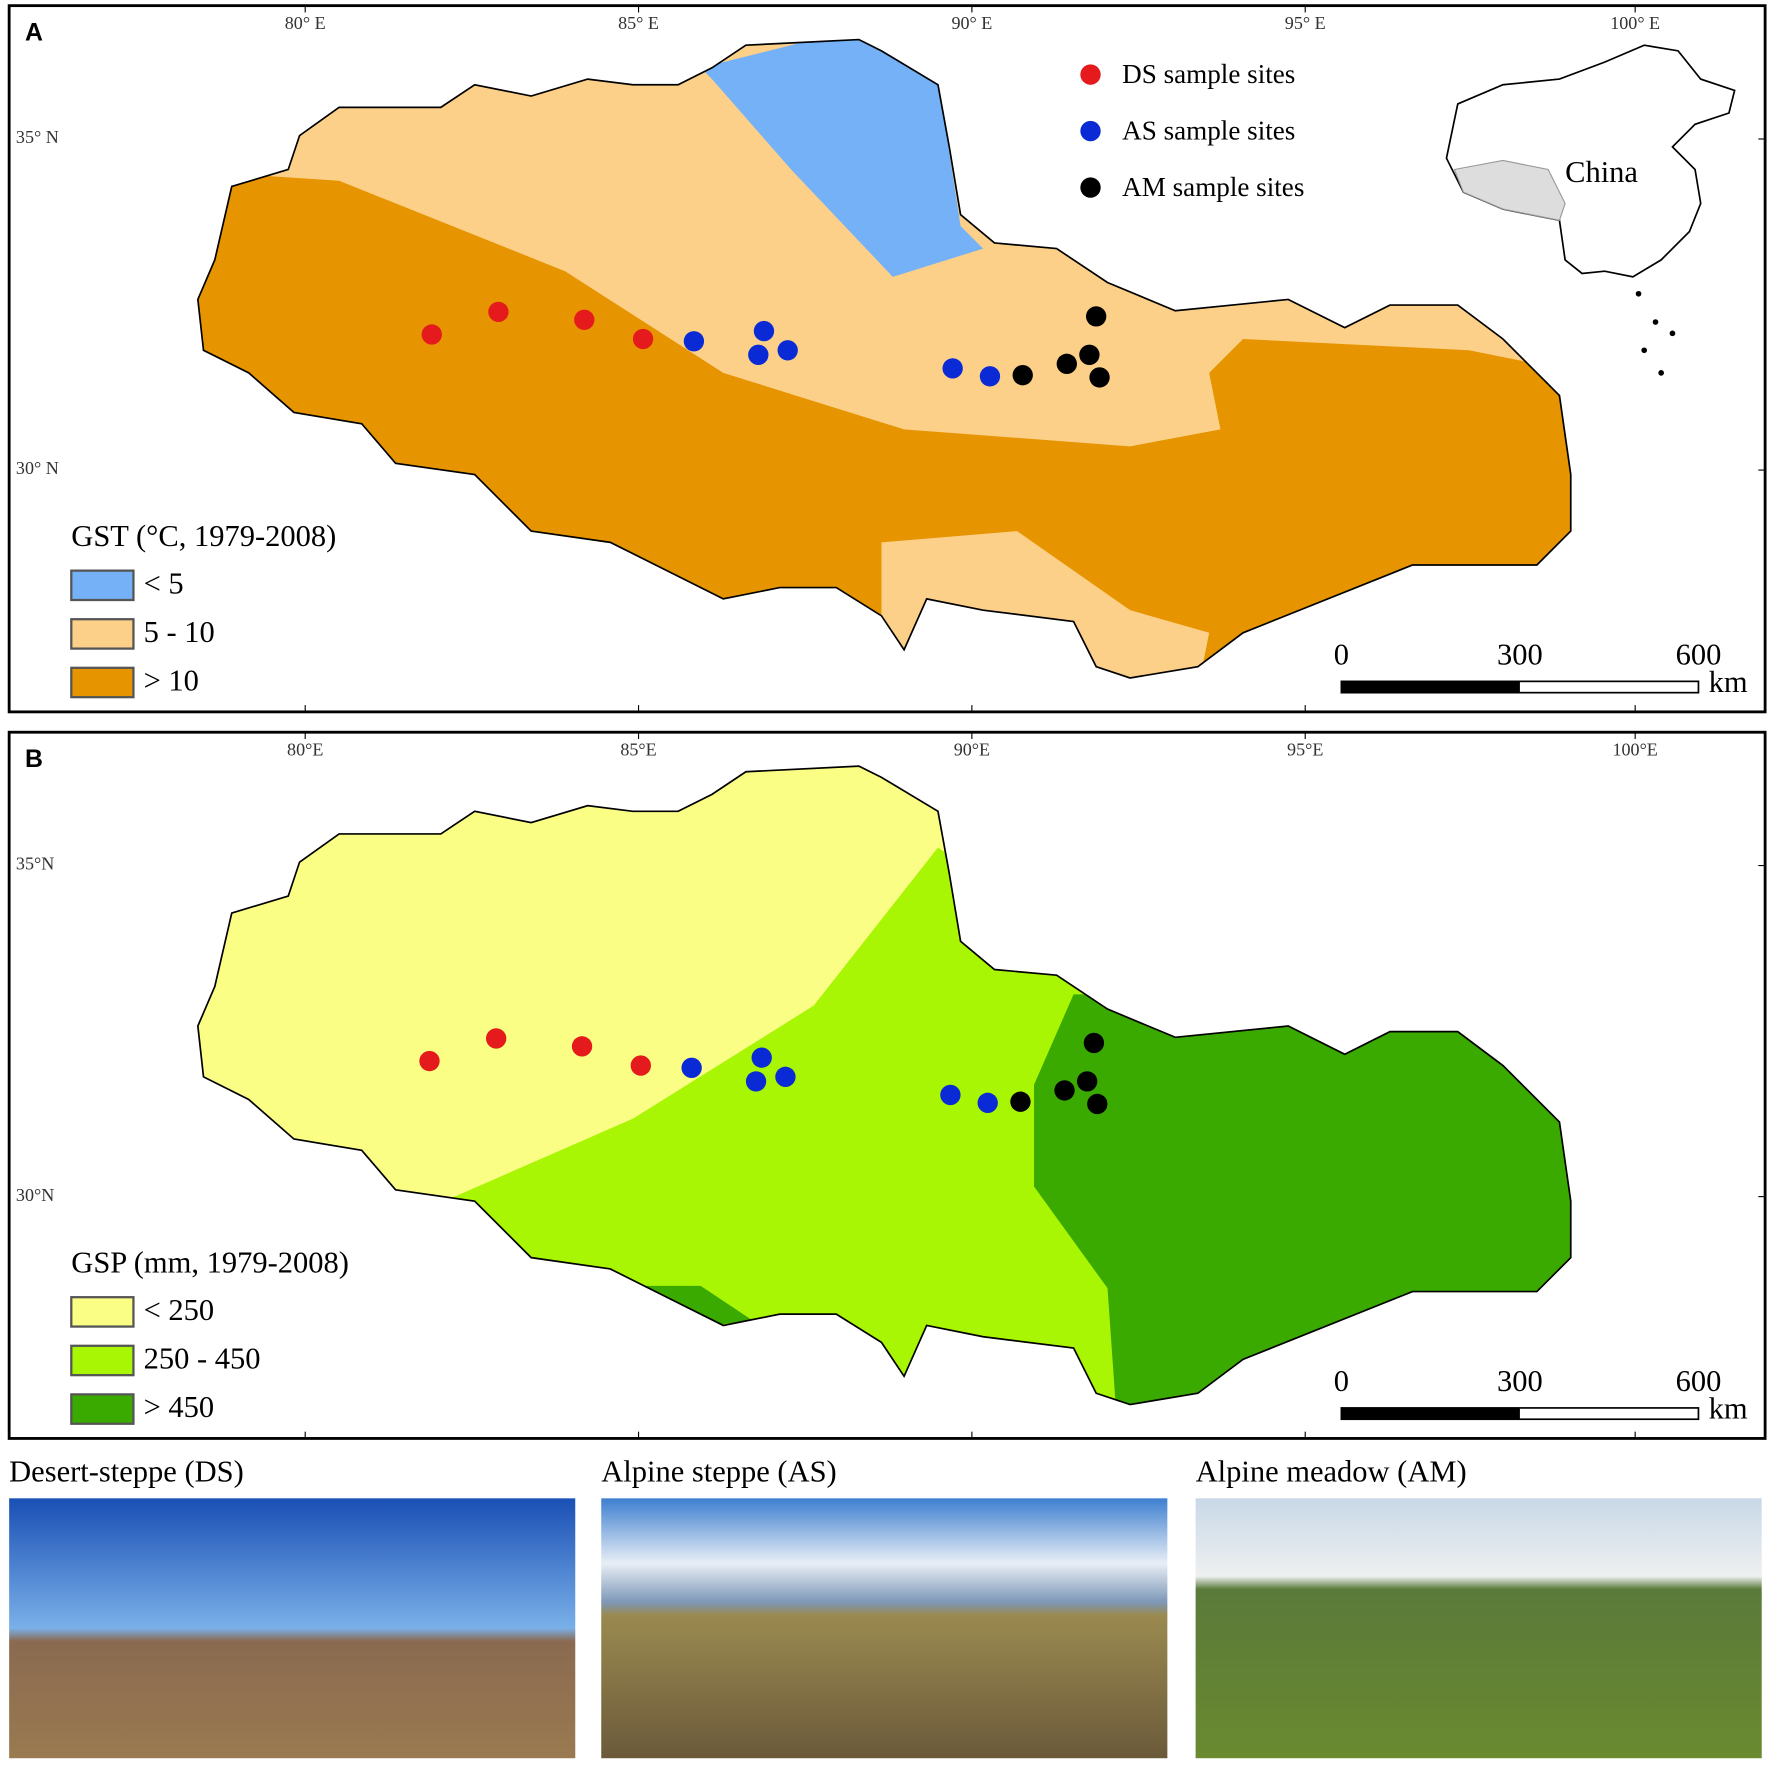 The width and height of the screenshot is (1772, 1765). Describe the element at coordinates (203, 536) in the screenshot. I see `legend-title: GST (°C, 1979-2008)` at that location.